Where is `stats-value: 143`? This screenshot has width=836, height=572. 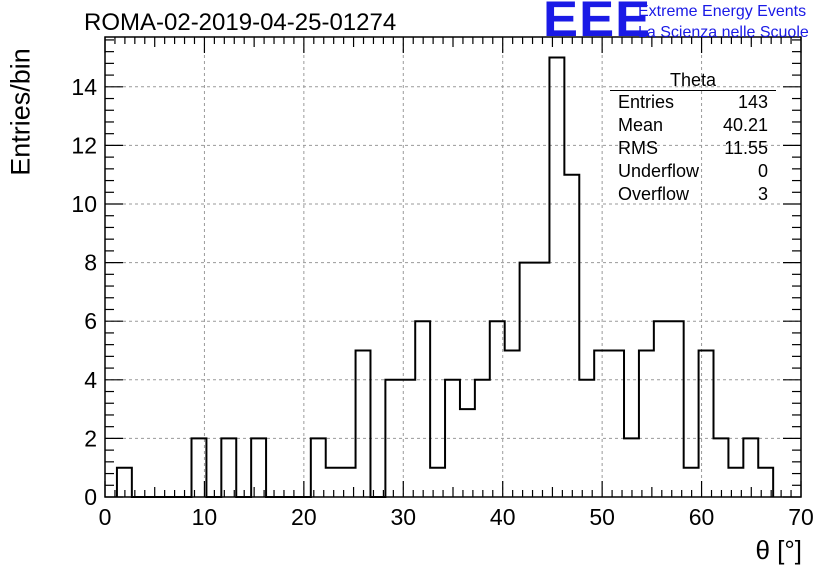
stats-value: 143 is located at coordinates (752, 102).